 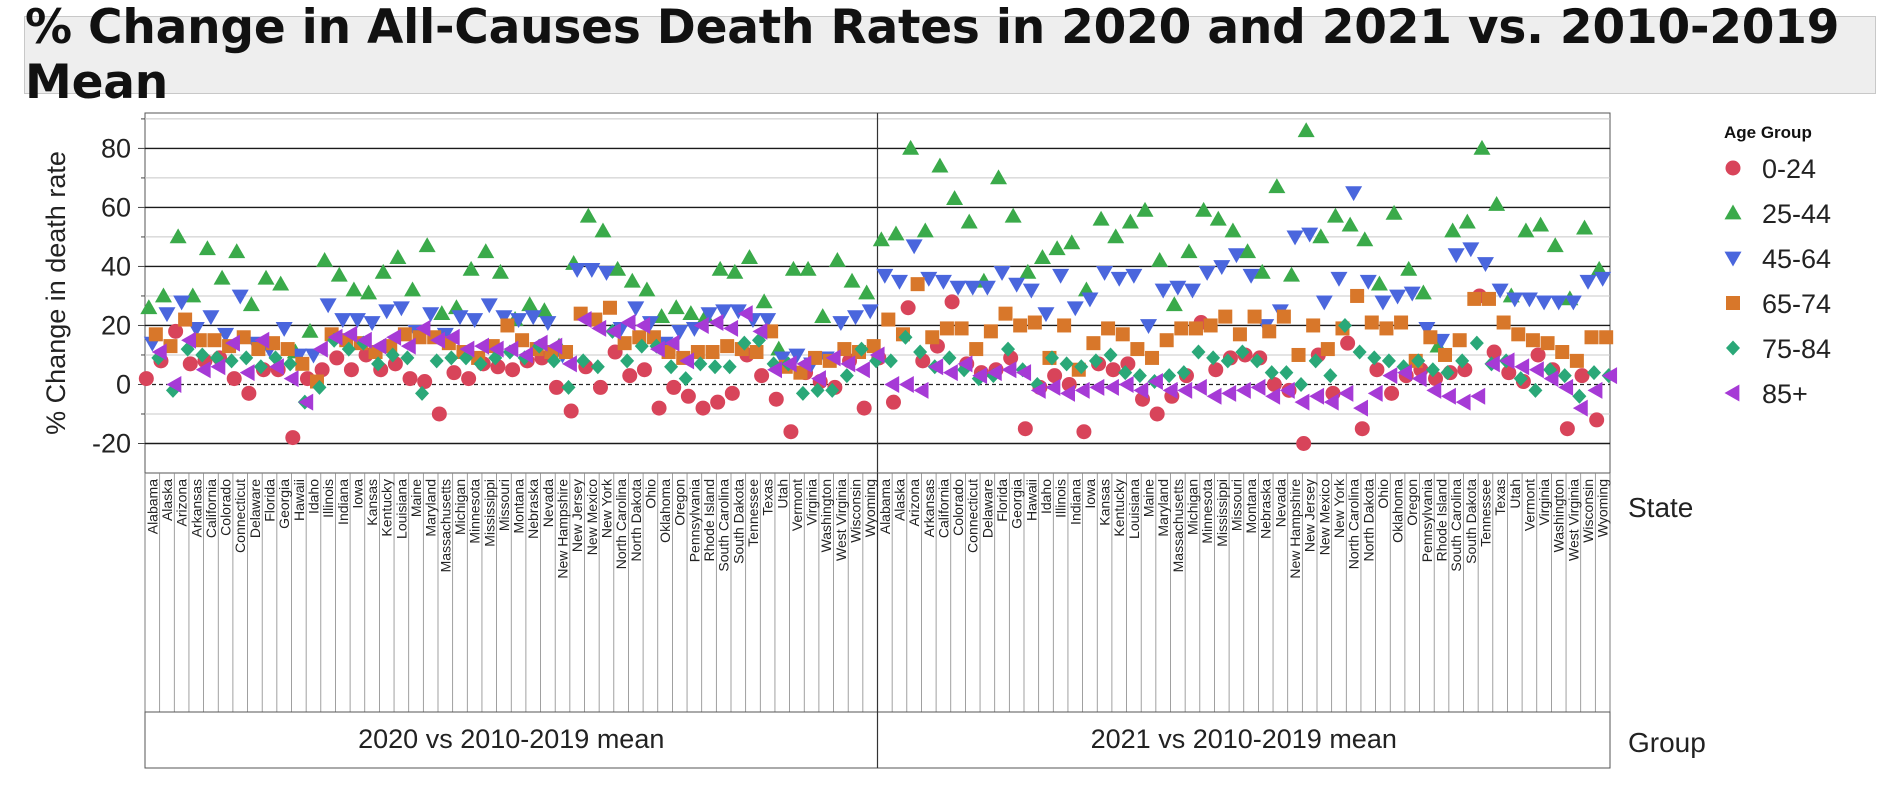 What do you see at coordinates (116, 266) in the screenshot?
I see `y-tick-label: 40` at bounding box center [116, 266].